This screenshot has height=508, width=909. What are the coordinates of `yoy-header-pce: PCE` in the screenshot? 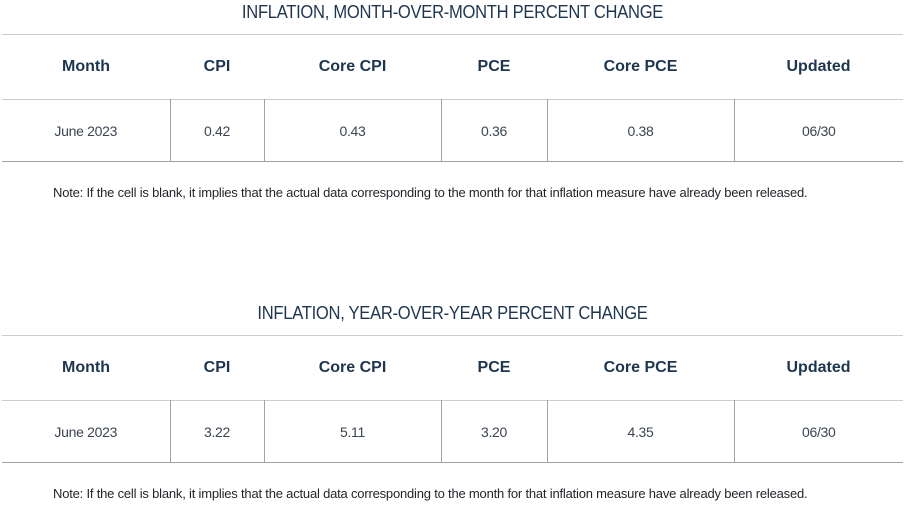 It's located at (494, 367).